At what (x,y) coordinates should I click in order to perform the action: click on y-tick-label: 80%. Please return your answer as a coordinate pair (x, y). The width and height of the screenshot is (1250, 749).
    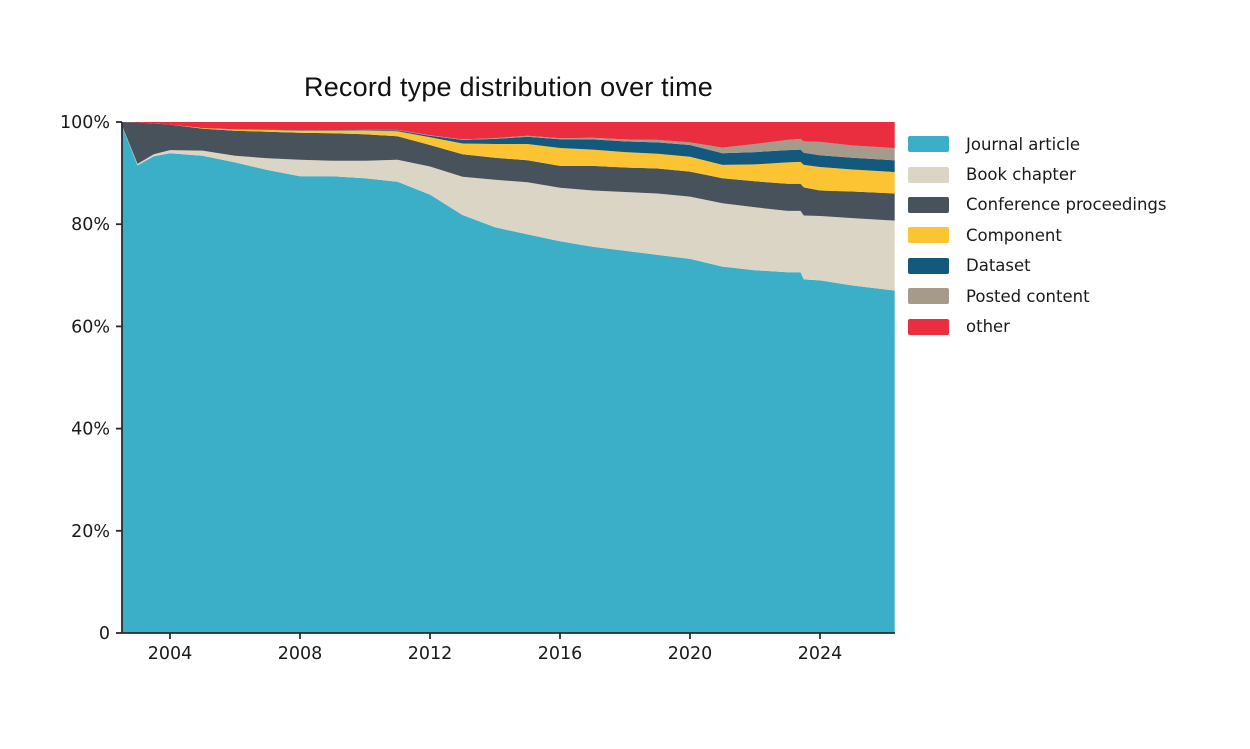
    Looking at the image, I should click on (90, 225).